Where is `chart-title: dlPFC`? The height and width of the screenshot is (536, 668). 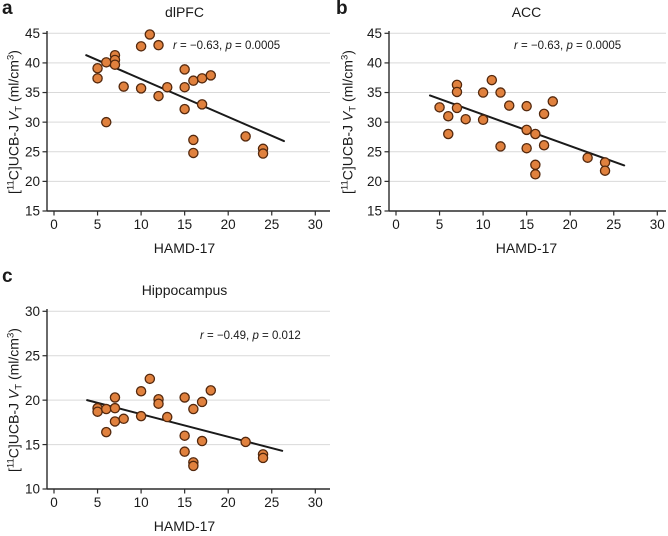 chart-title: dlPFC is located at coordinates (184, 12).